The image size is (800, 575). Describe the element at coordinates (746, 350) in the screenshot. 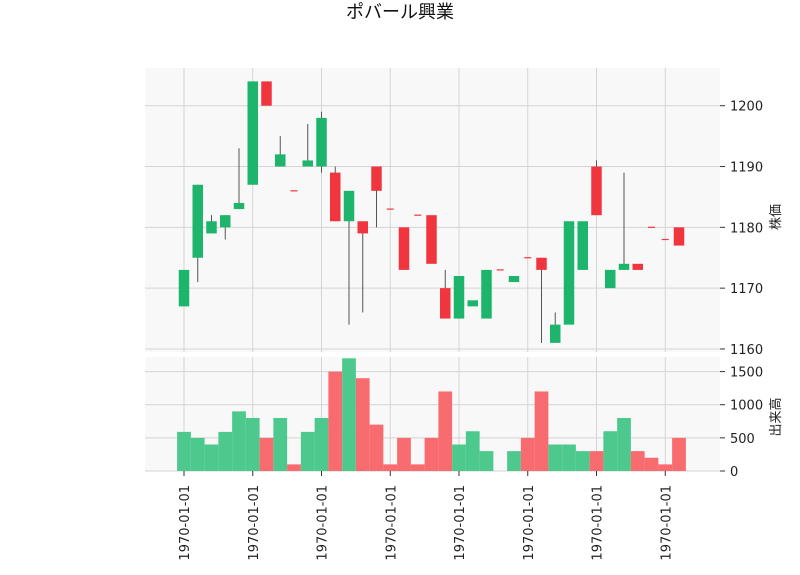

I see `price-tick-label: 1160` at that location.